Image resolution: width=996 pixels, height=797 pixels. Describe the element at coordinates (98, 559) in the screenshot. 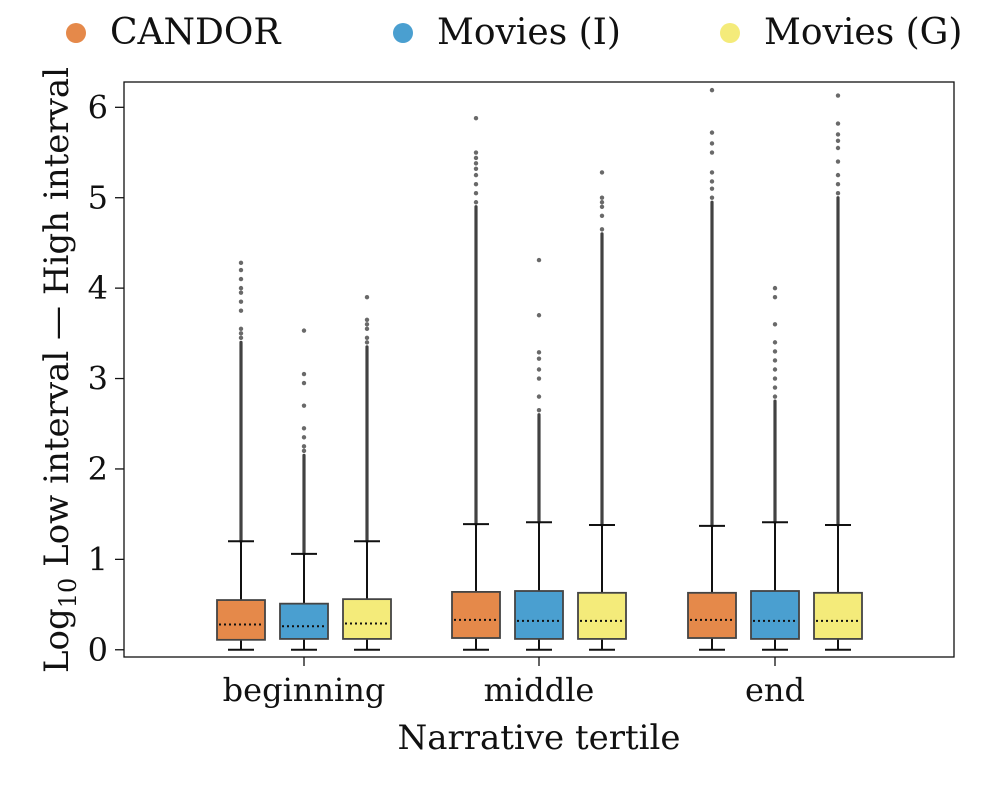

I see `y-tick-label: 1` at that location.